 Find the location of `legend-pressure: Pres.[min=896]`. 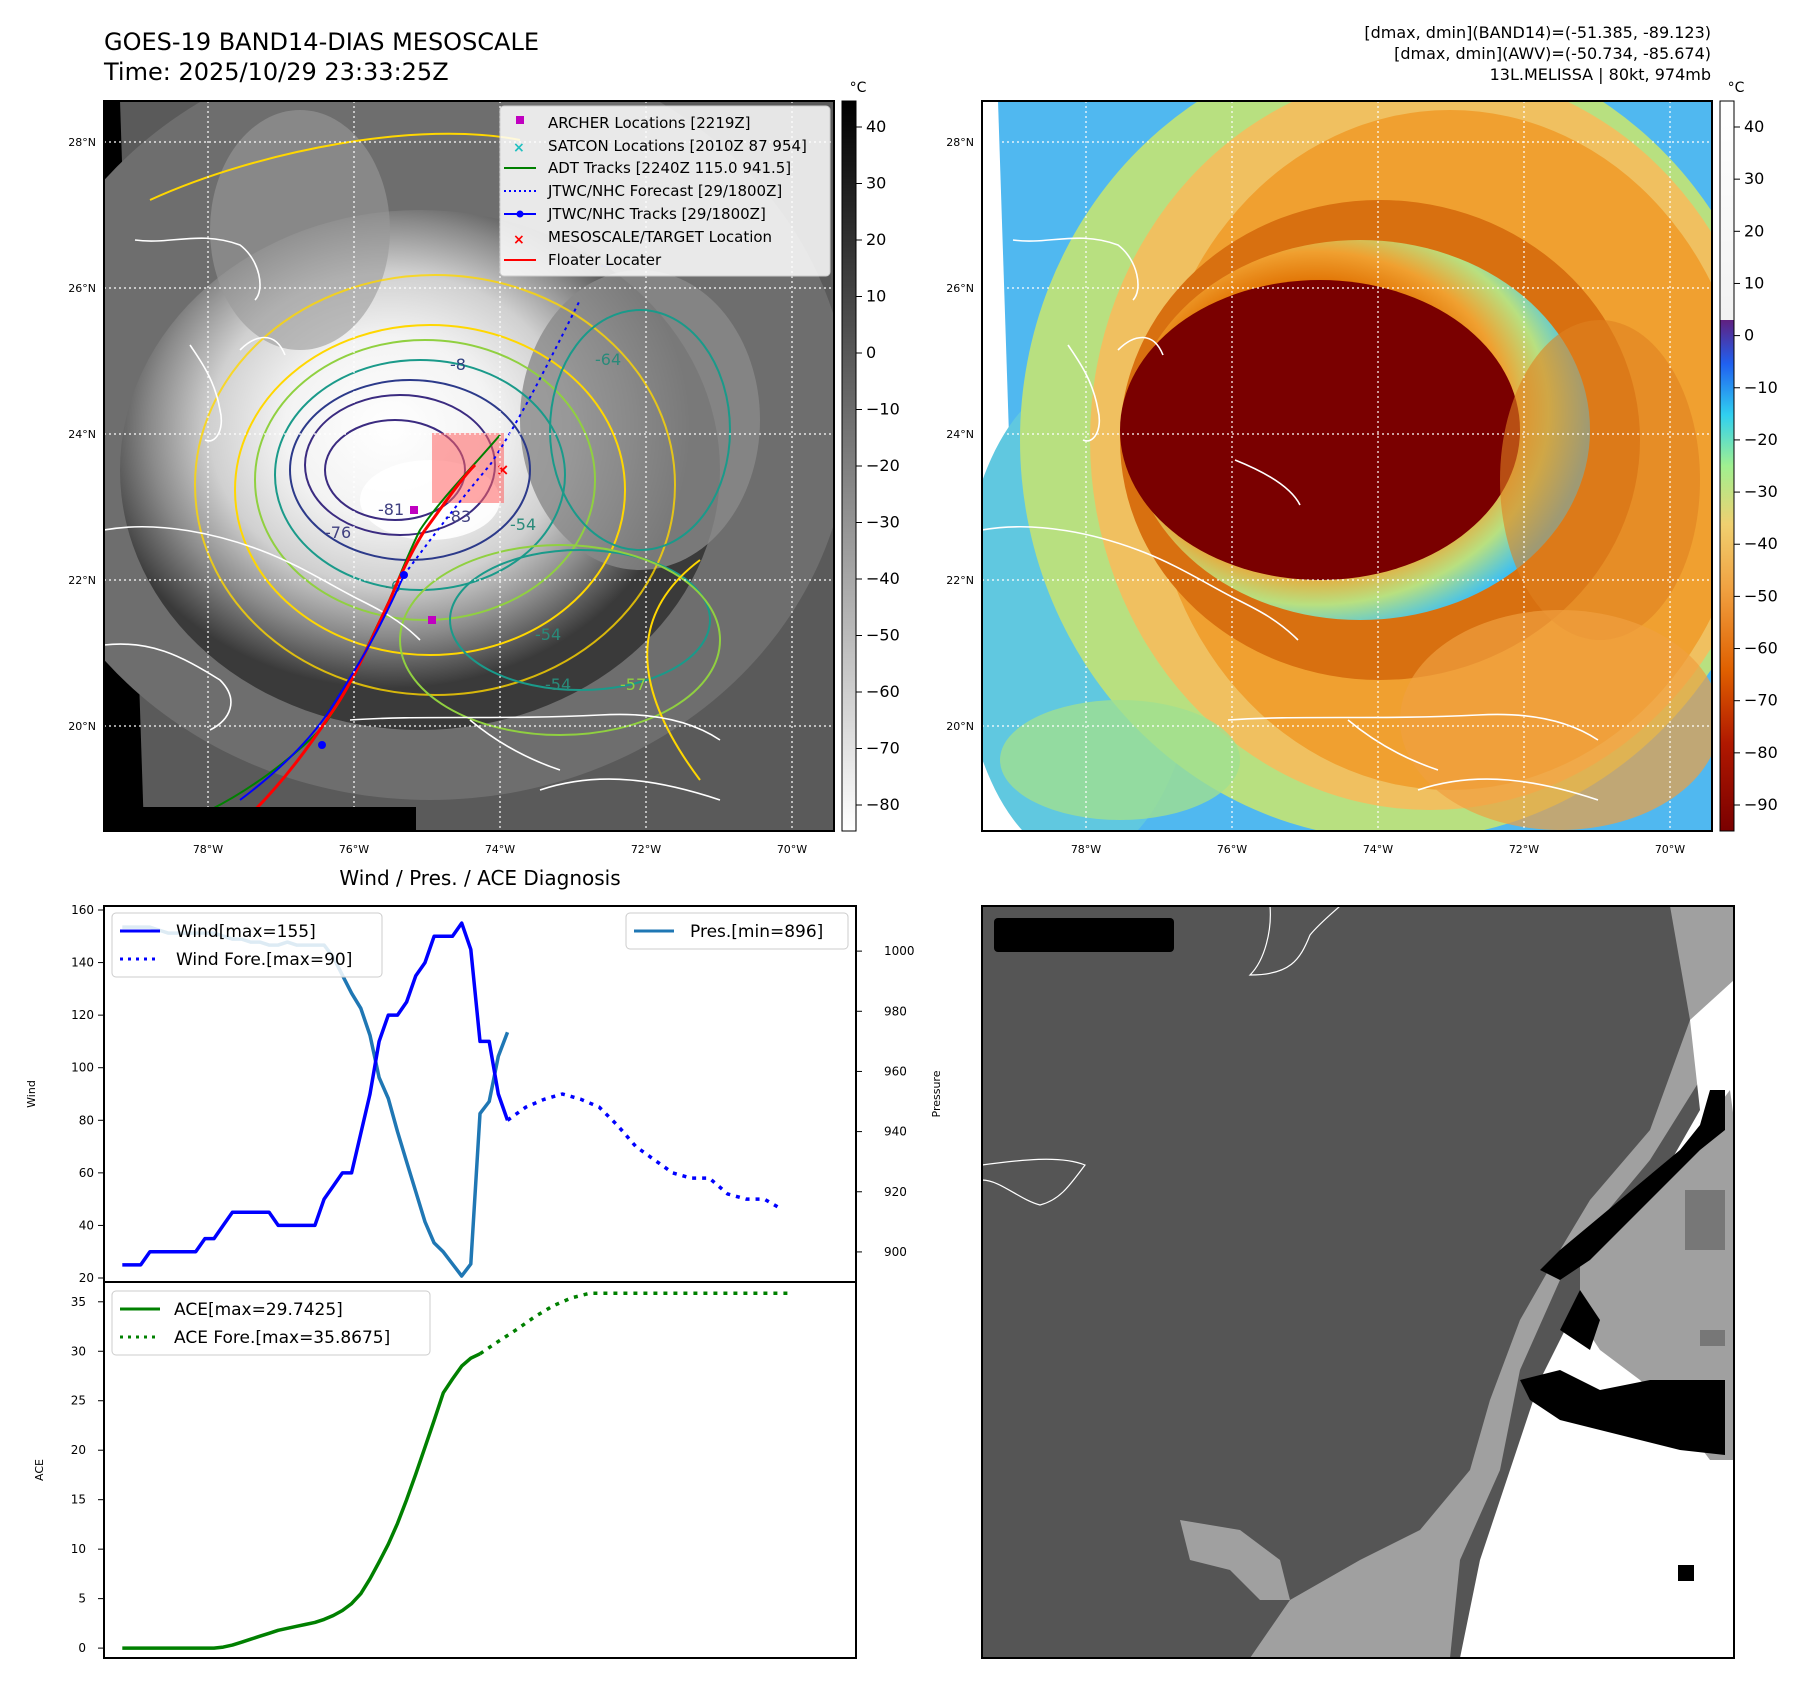

legend-pressure: Pres.[min=896] is located at coordinates (756, 932).